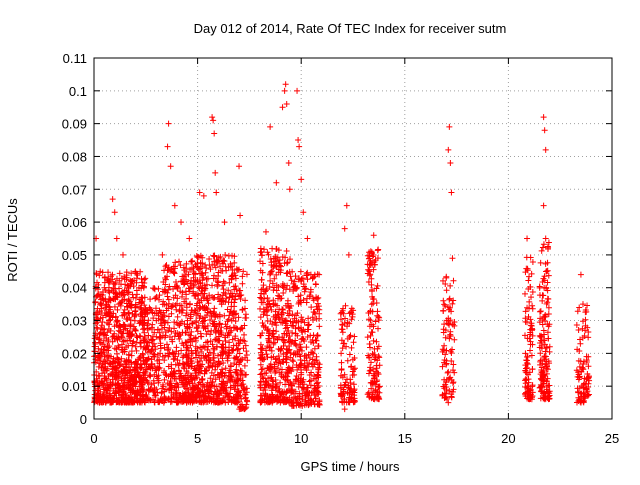  Describe the element at coordinates (74, 386) in the screenshot. I see `y-tick-label: 0.01` at that location.